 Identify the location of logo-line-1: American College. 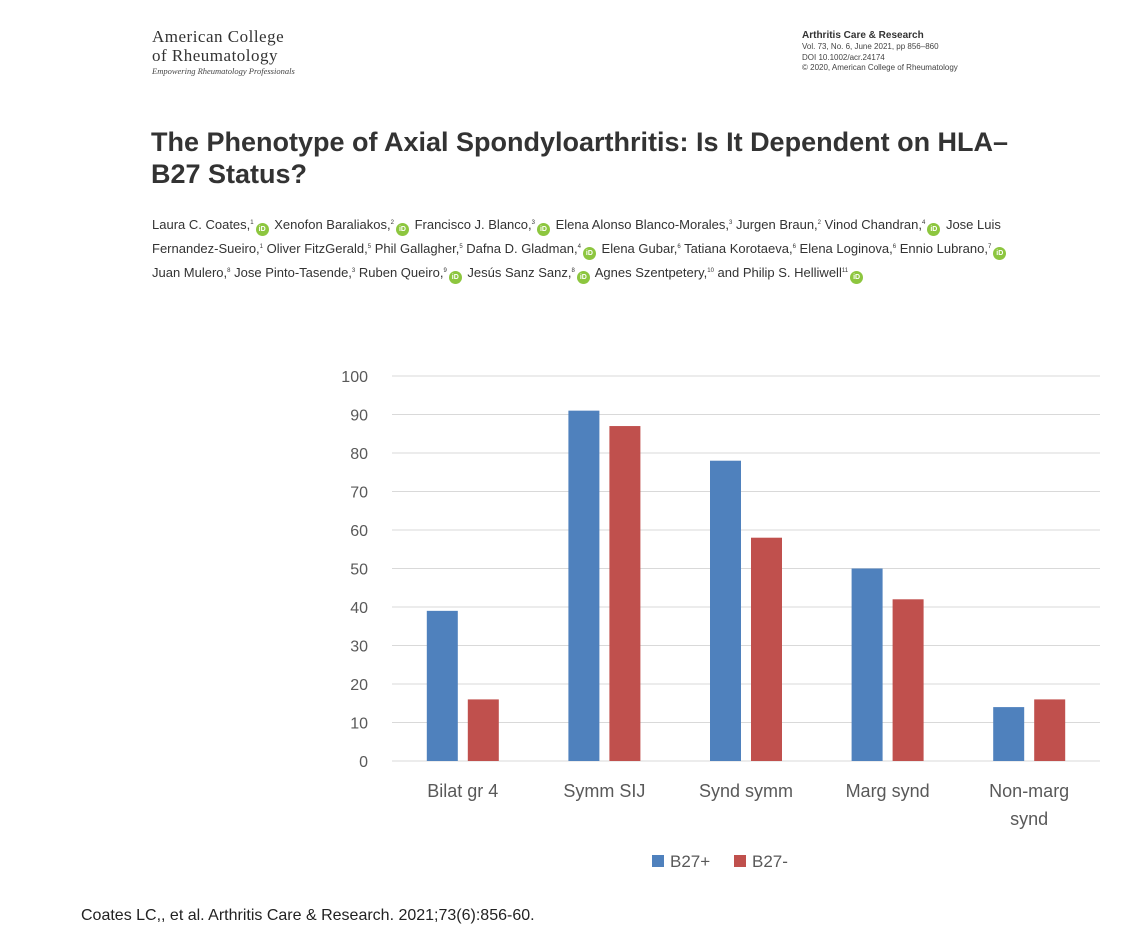
(262, 36).